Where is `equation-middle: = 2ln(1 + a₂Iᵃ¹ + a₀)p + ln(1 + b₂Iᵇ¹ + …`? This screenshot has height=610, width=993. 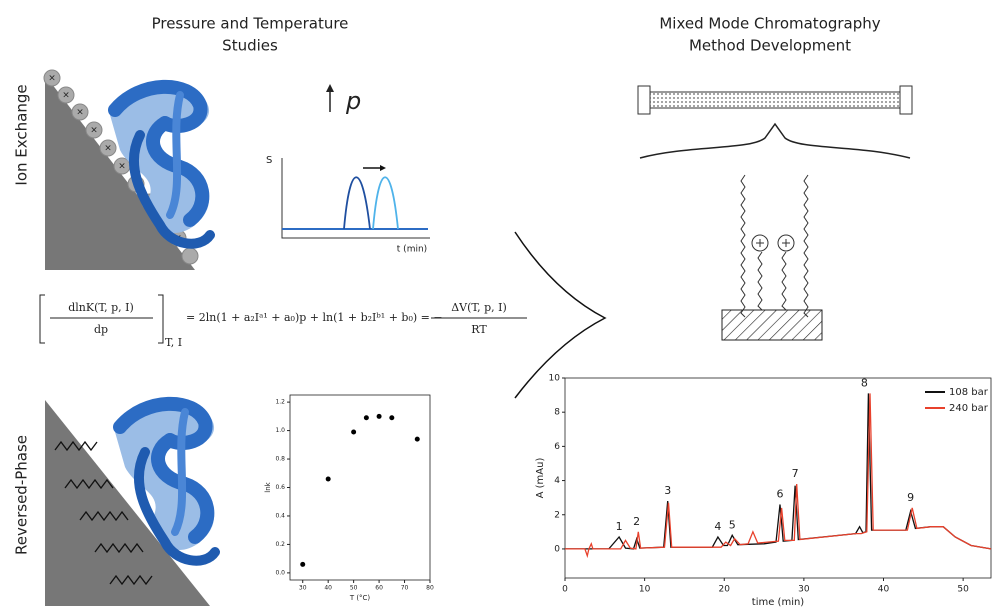
equation-middle: = 2ln(1 + a₂Iᵃ¹ + a₀)p + ln(1 + b₂Iᵇ¹ + … is located at coordinates (314, 317).